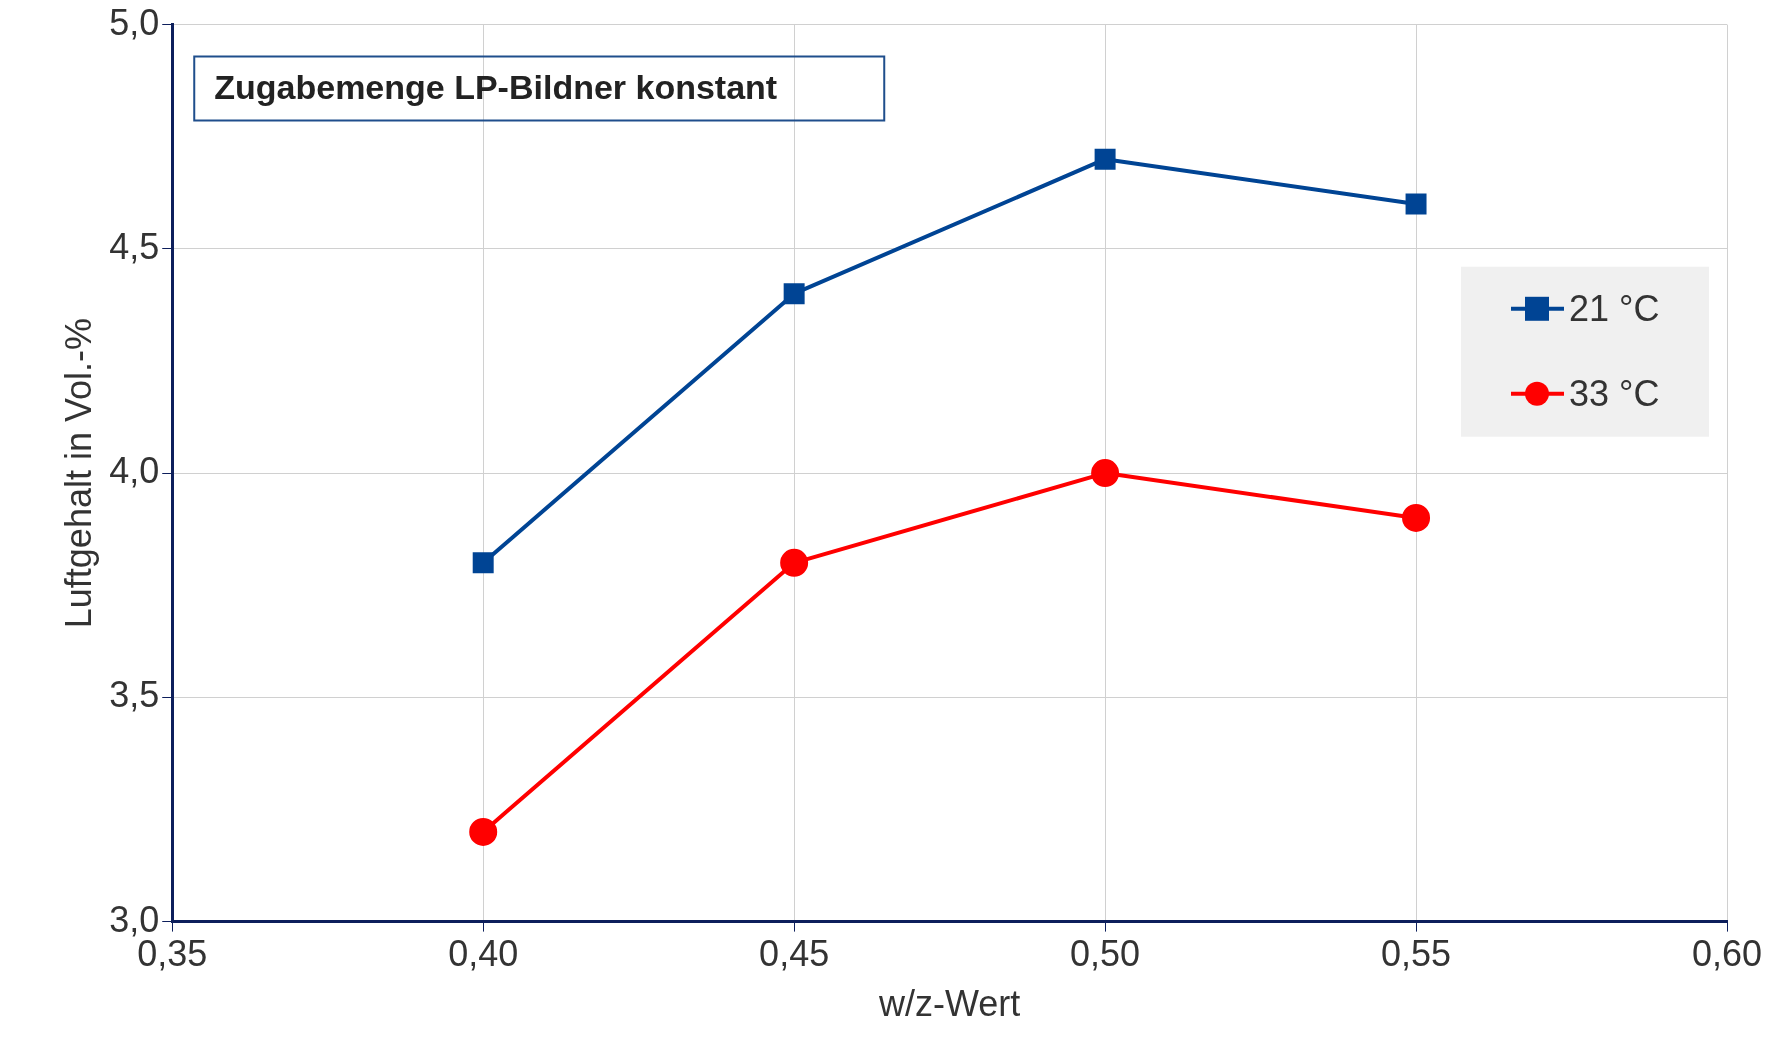  What do you see at coordinates (1614, 393) in the screenshot?
I see `legend-label: 33 °C` at bounding box center [1614, 393].